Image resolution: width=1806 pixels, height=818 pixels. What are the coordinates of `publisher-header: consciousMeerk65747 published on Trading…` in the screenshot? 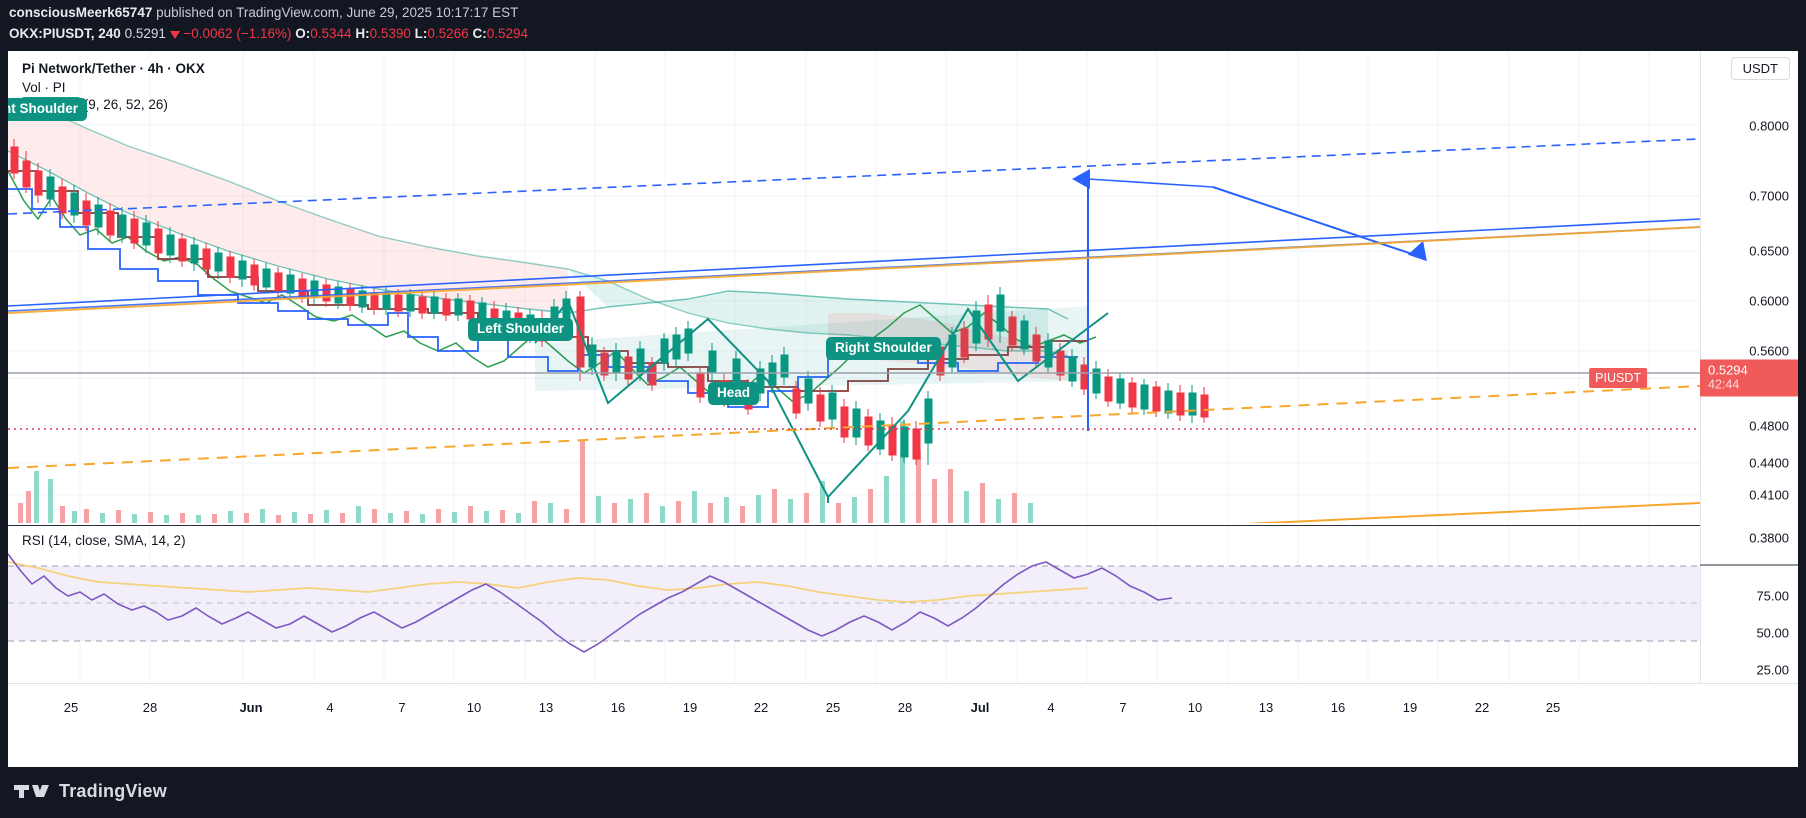 It's located at (903, 25).